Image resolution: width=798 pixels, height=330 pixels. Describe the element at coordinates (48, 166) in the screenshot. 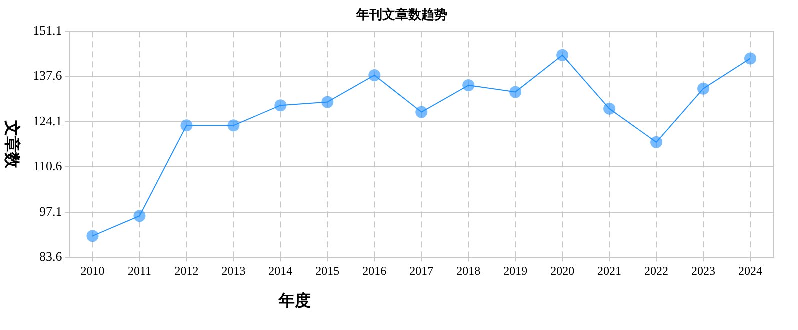

I see `y-tick-label: 110.6` at that location.